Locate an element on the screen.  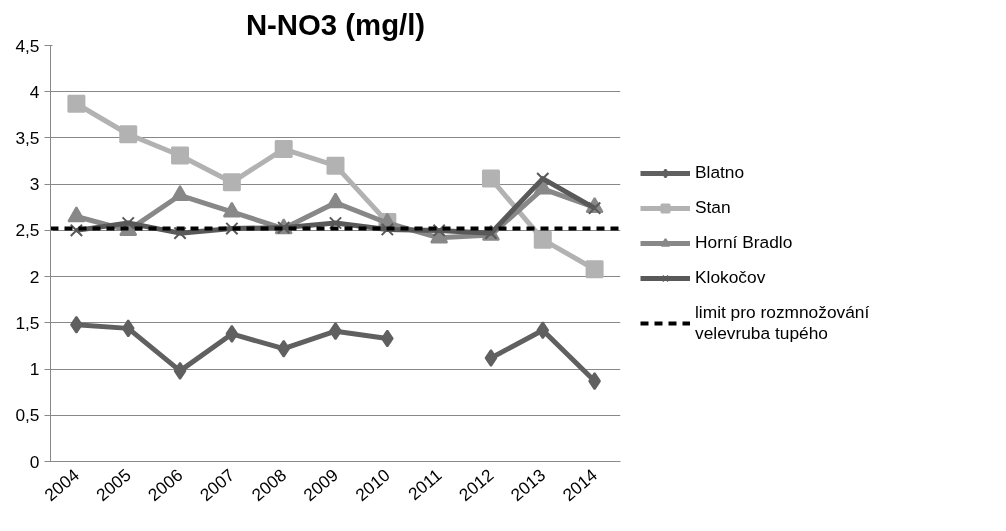
y-tick-label: 2 is located at coordinates (34, 276).